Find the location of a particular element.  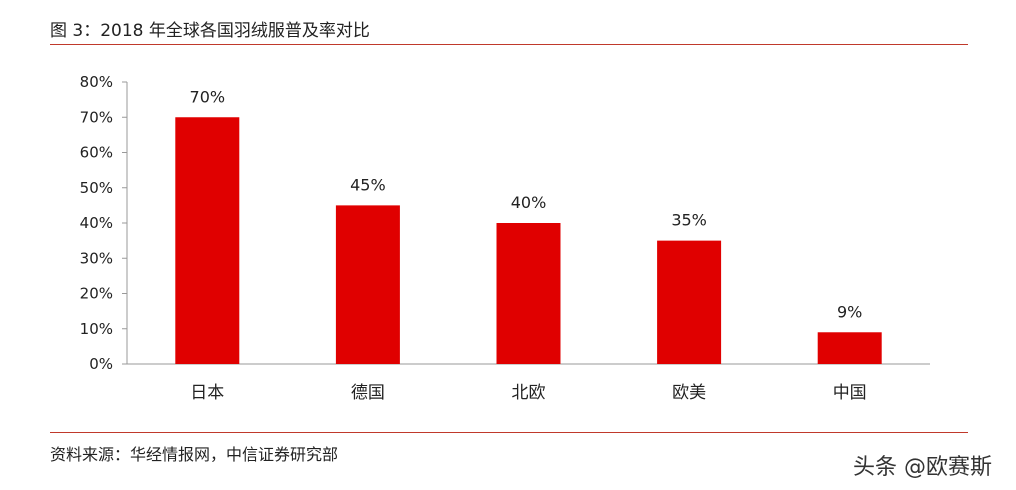

bar-value-label: 40% is located at coordinates (529, 202).